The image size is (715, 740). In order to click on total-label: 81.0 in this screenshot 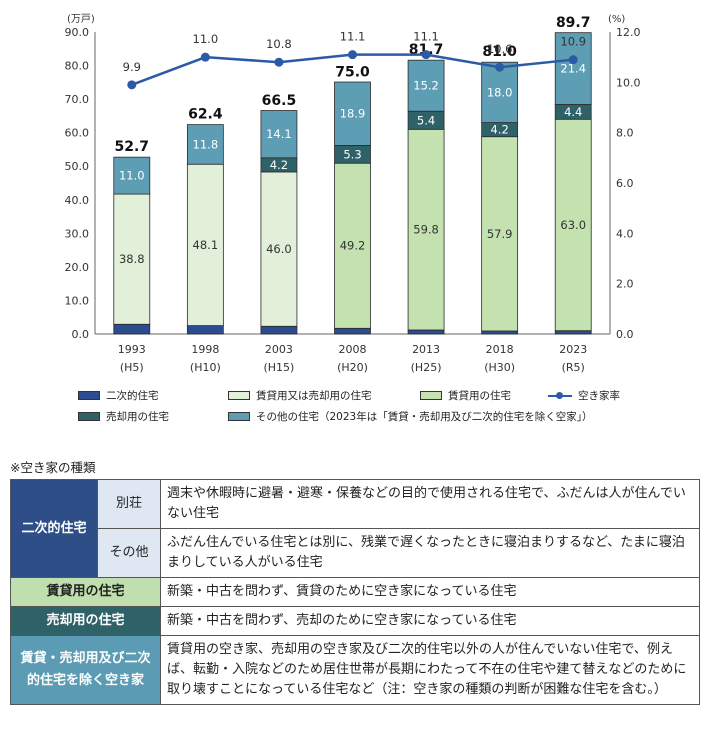, I will do `click(499, 52)`.